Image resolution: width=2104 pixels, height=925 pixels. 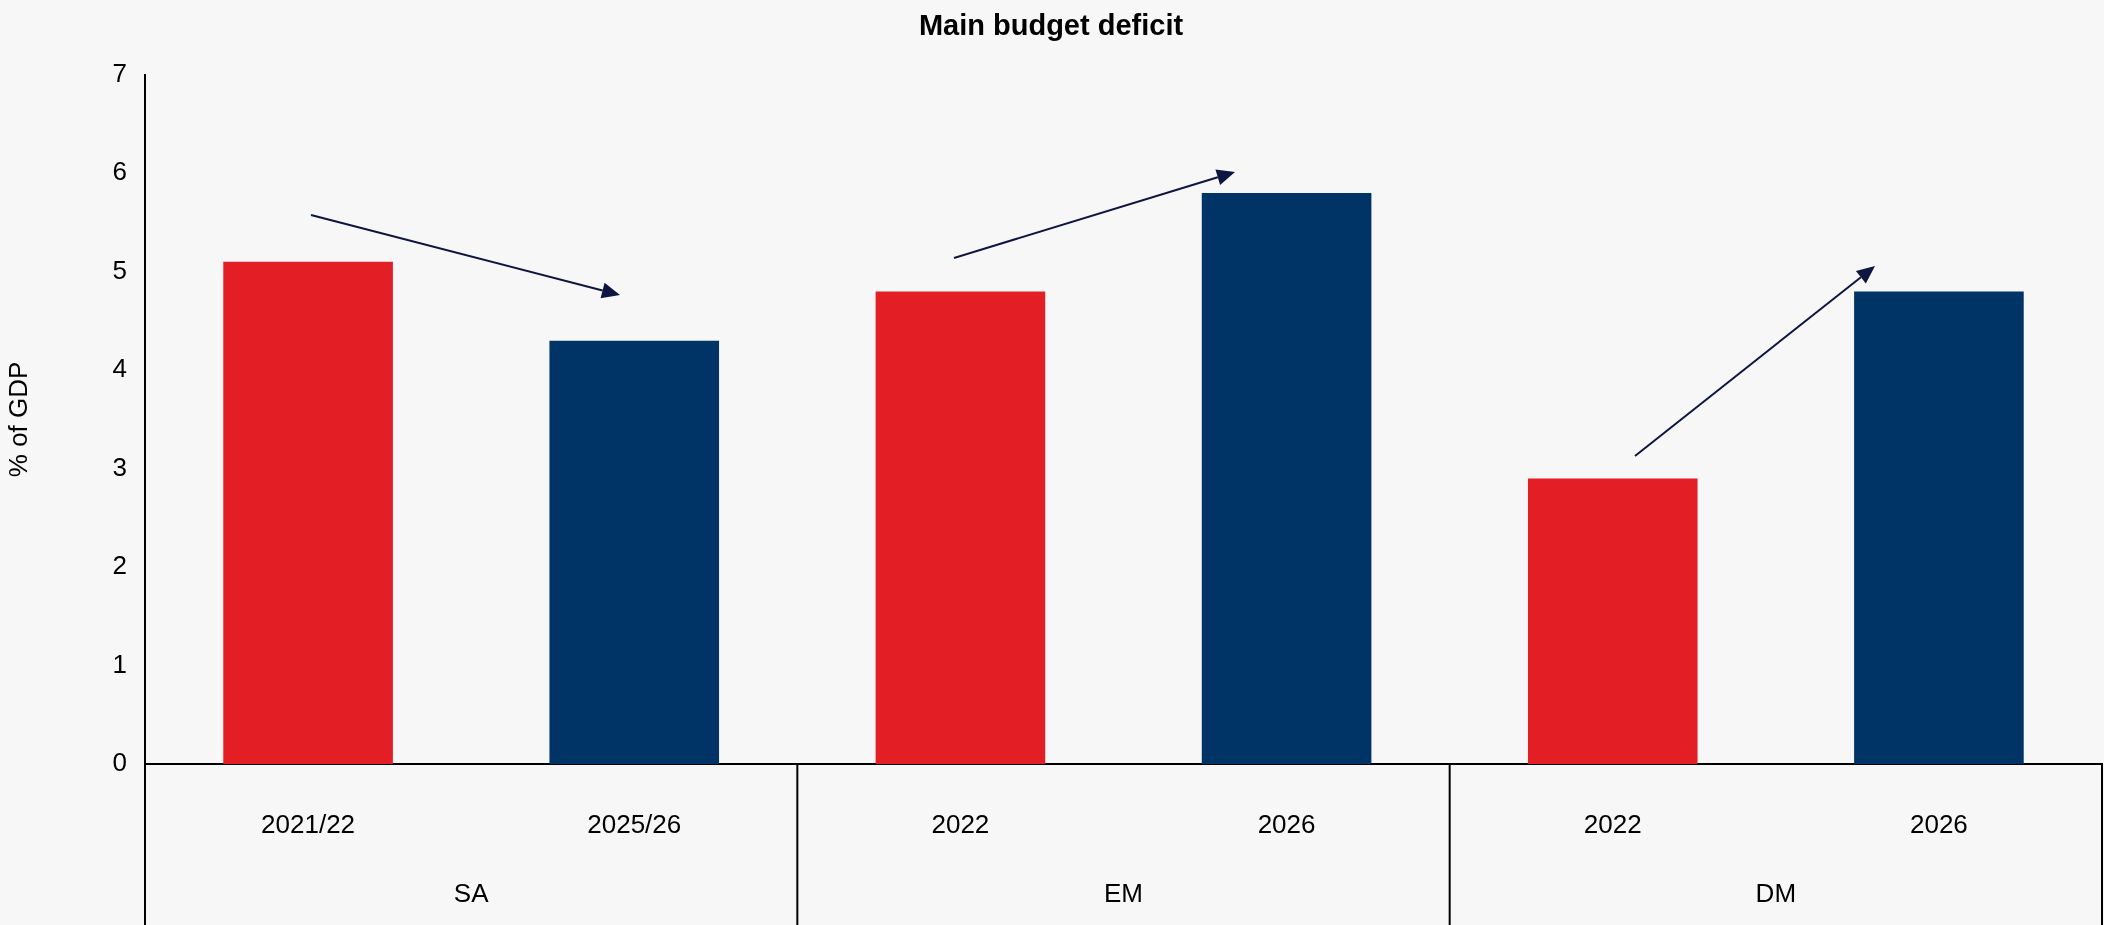 I want to click on x-tick-label: 2025/26, so click(x=634, y=823).